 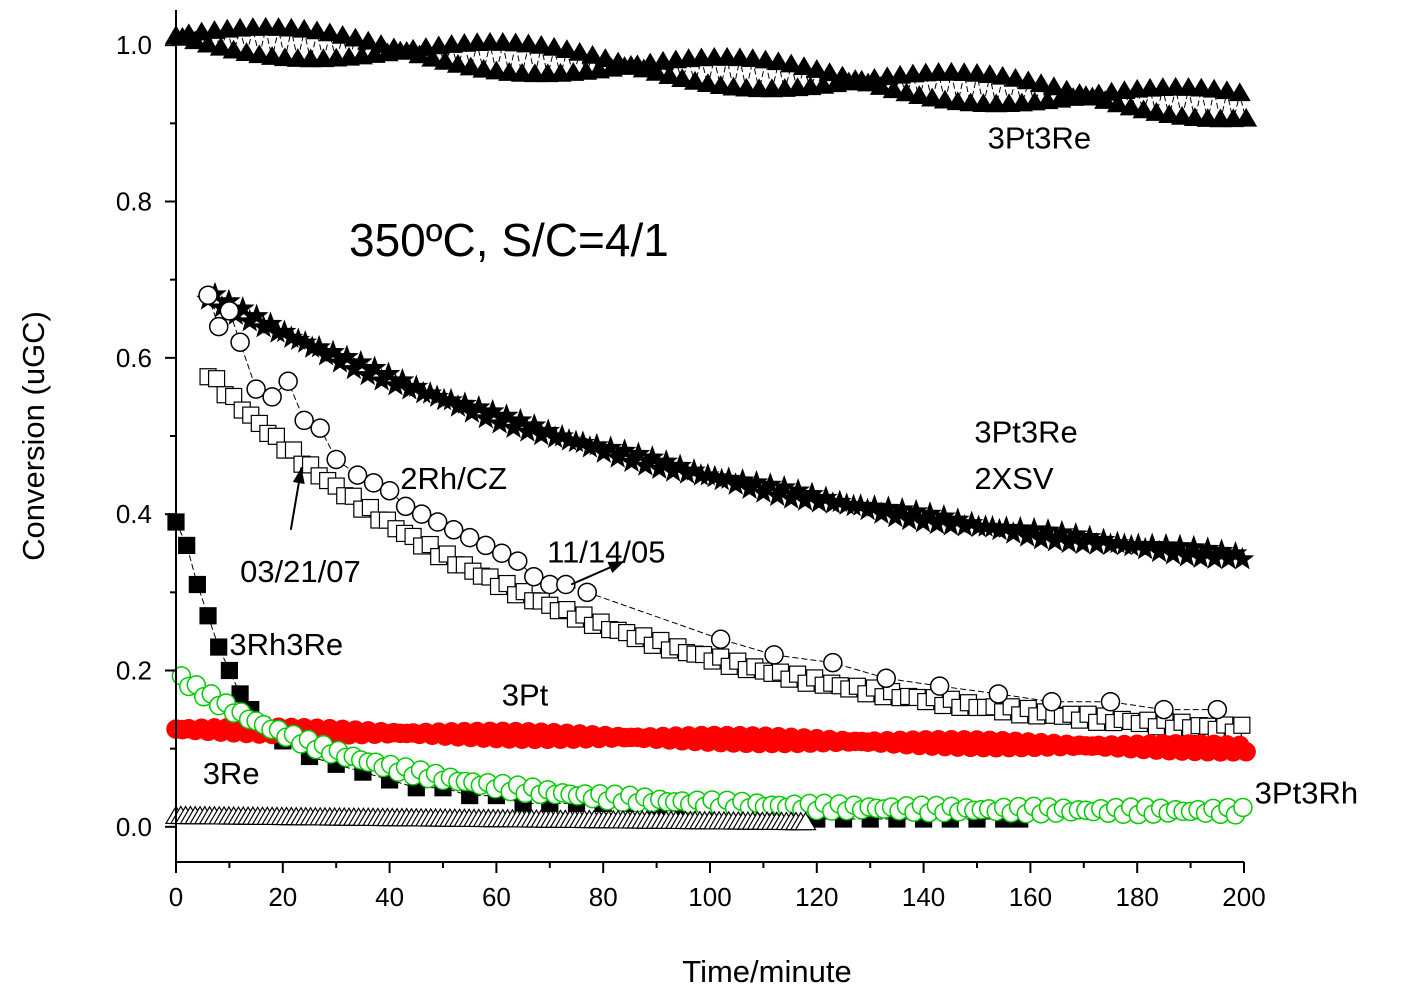 I want to click on y-tick-label: 0.2, so click(x=134, y=670).